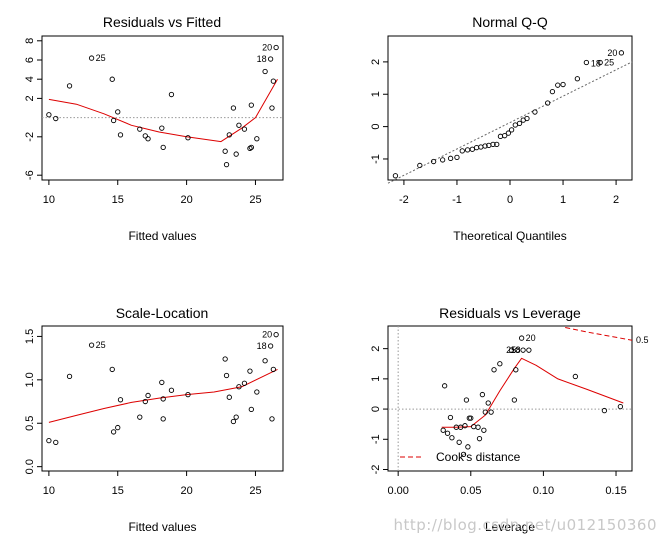 The height and width of the screenshot is (550, 665). What do you see at coordinates (397, 491) in the screenshot?
I see `x-tick-label: 0.00` at bounding box center [397, 491].